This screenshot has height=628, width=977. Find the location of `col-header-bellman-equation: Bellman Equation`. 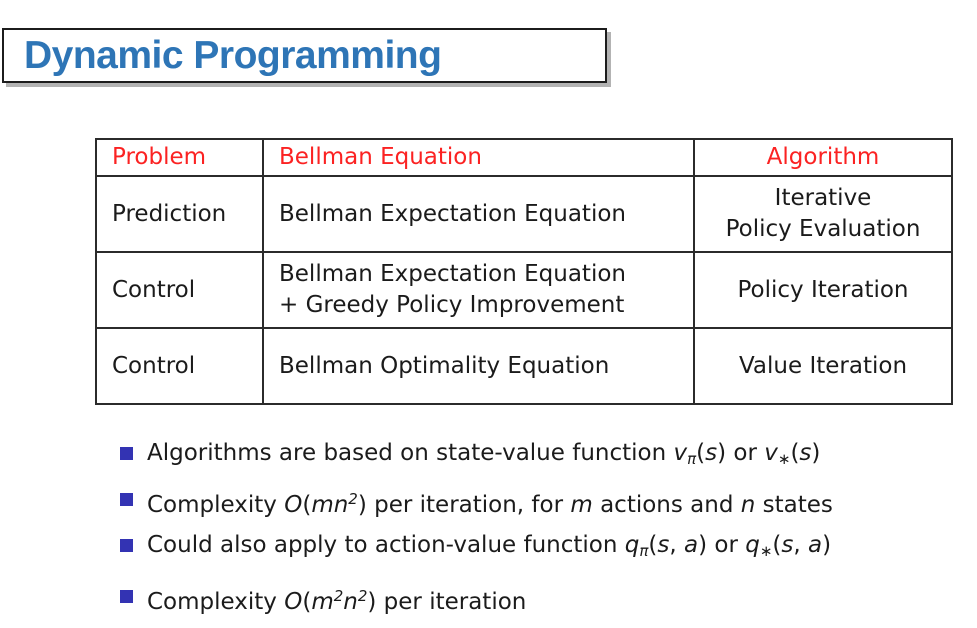

col-header-bellman-equation: Bellman Equation is located at coordinates (478, 157).